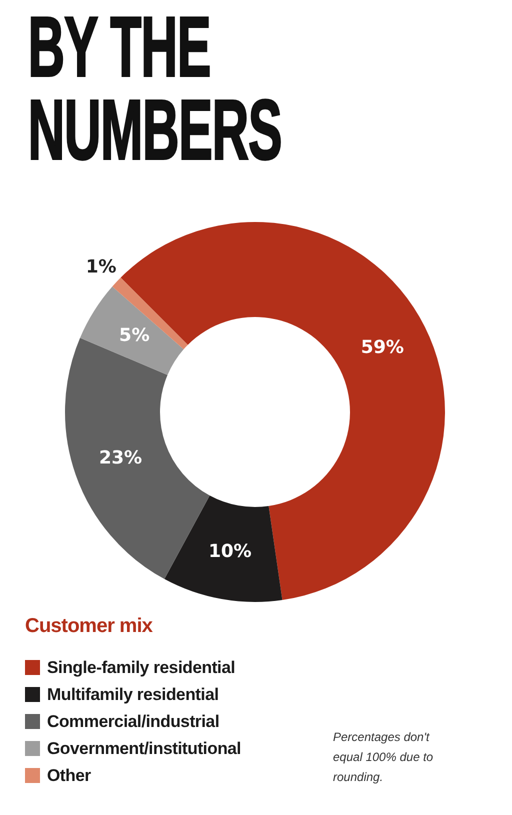  What do you see at coordinates (383, 757) in the screenshot?
I see `text: Percentages don't equal 100% due to rounding.` at bounding box center [383, 757].